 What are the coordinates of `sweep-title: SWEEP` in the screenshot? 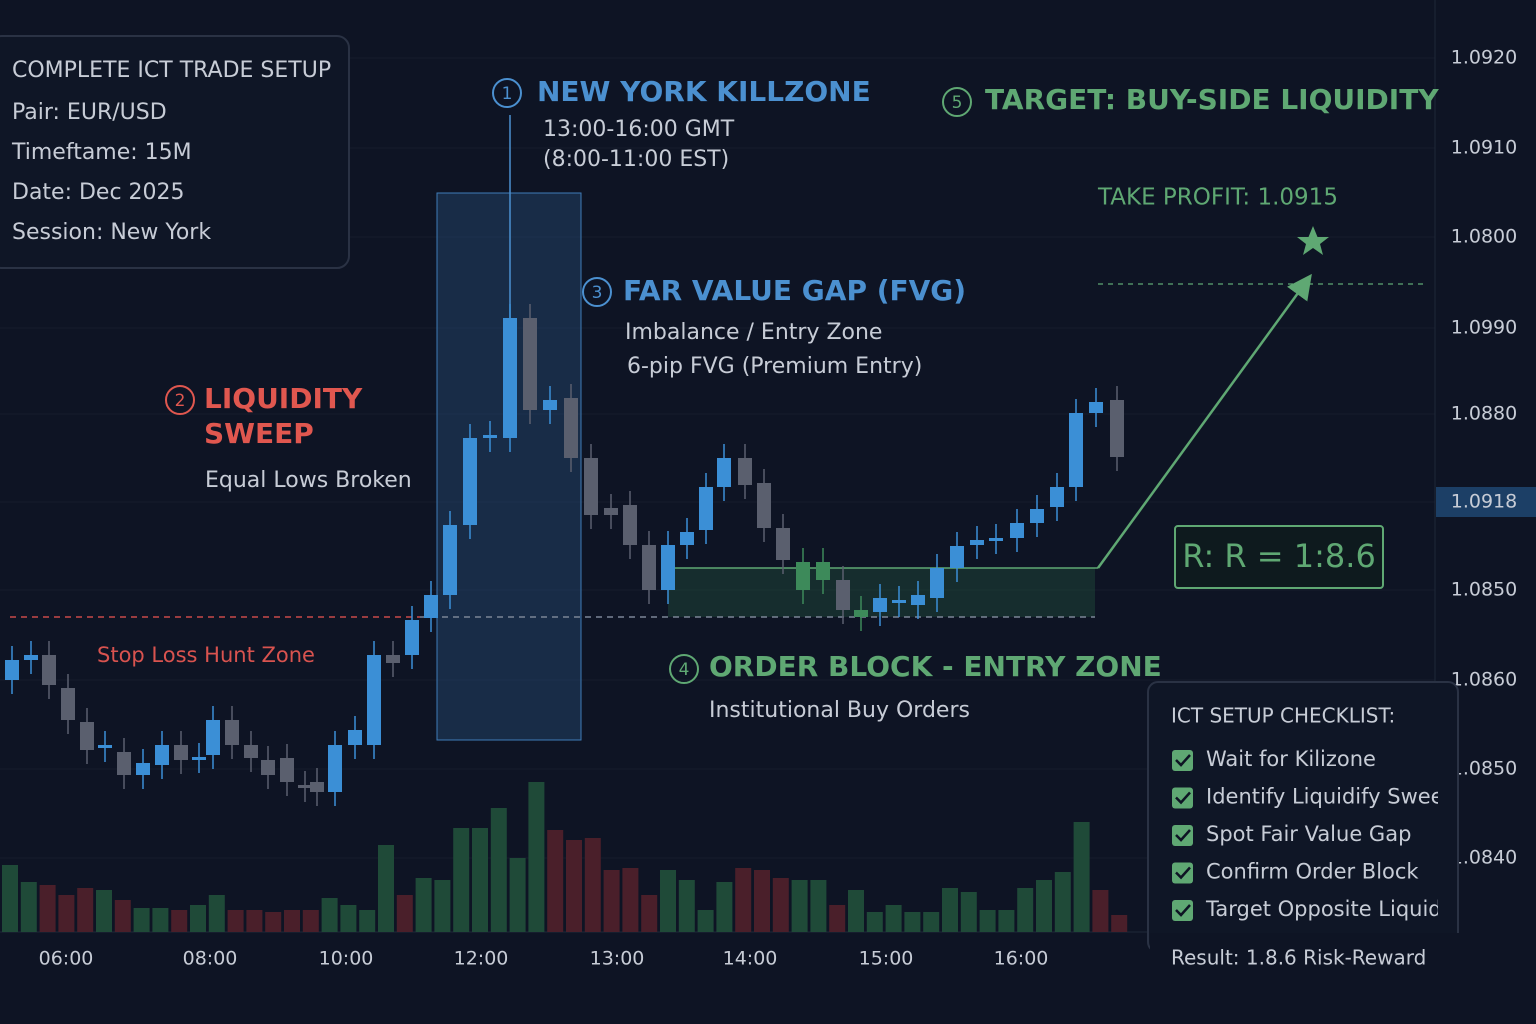 It's located at (259, 433).